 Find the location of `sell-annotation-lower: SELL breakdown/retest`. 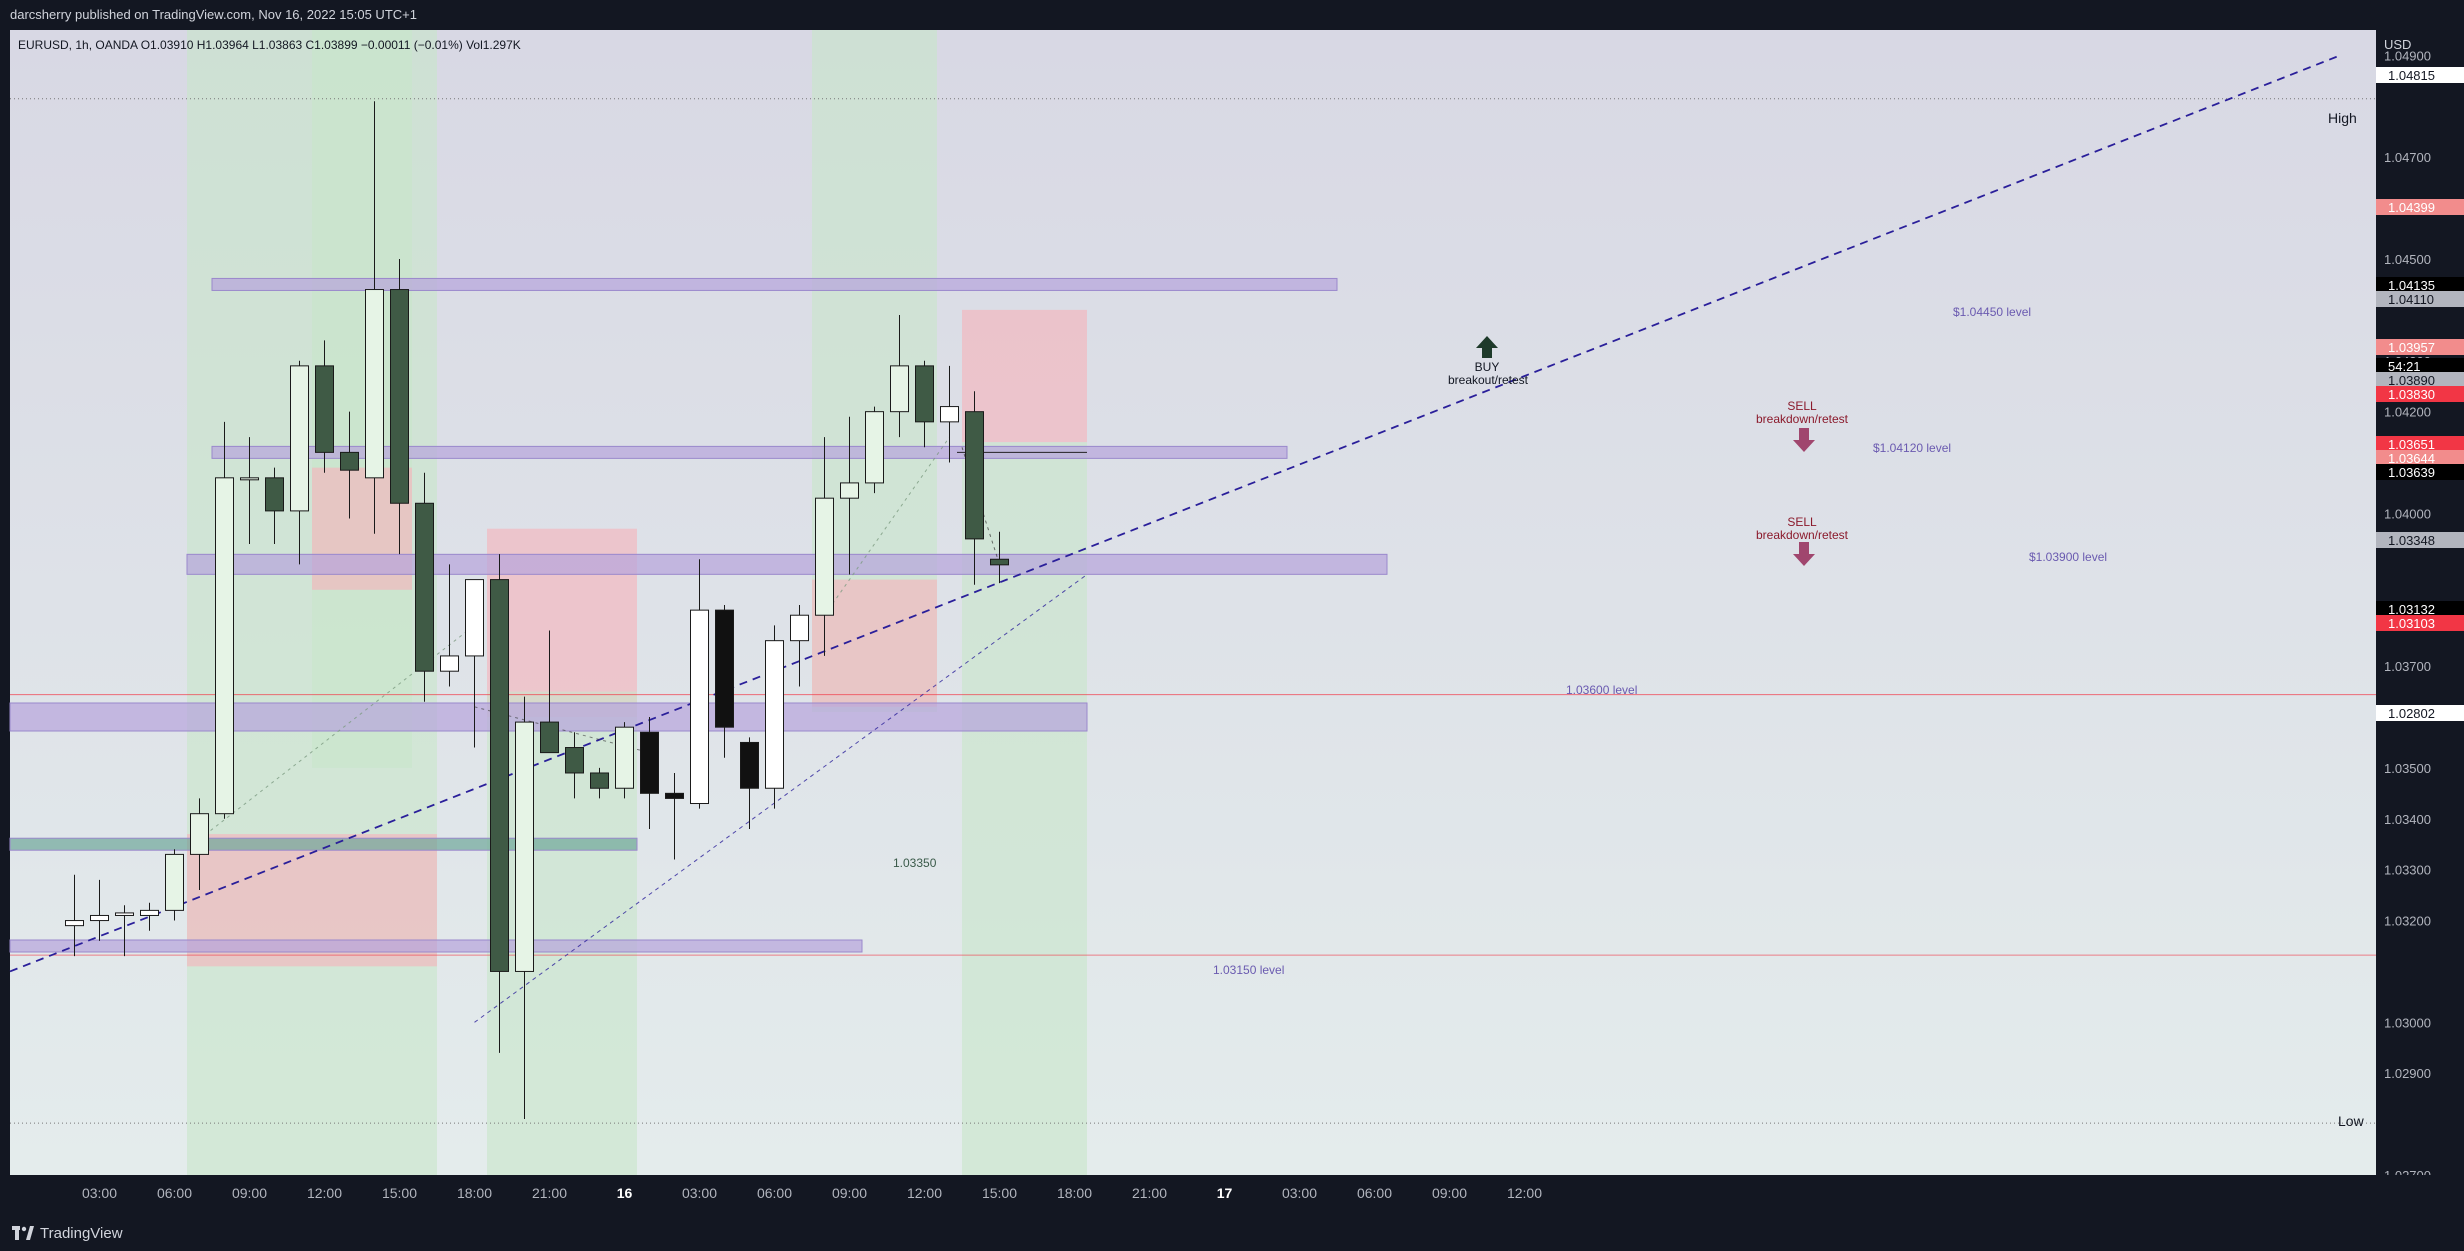

sell-annotation-lower: SELL breakdown/retest is located at coordinates (1802, 540).